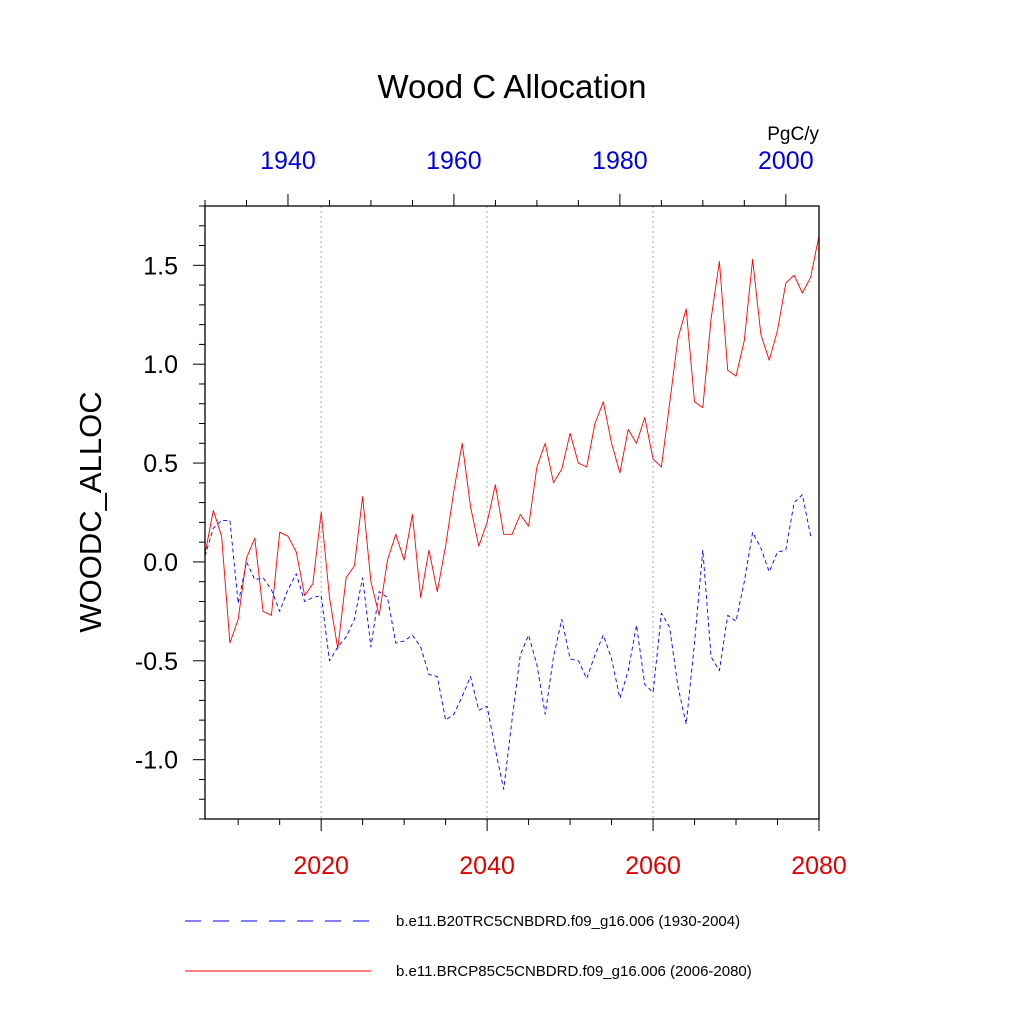 The height and width of the screenshot is (1024, 1024). I want to click on y-tick-label: -1.0, so click(156, 761).